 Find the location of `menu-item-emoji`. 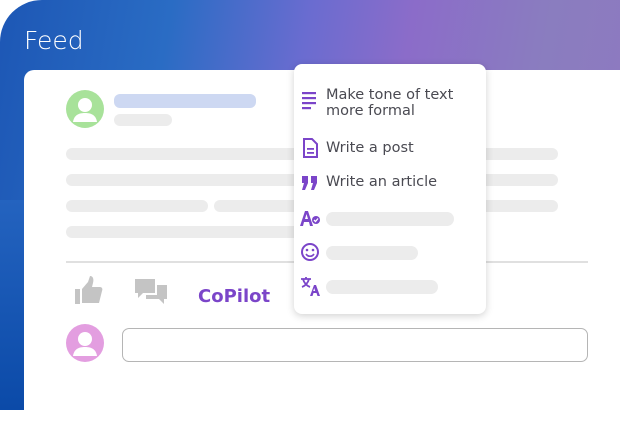

menu-item-emoji is located at coordinates (390, 253).